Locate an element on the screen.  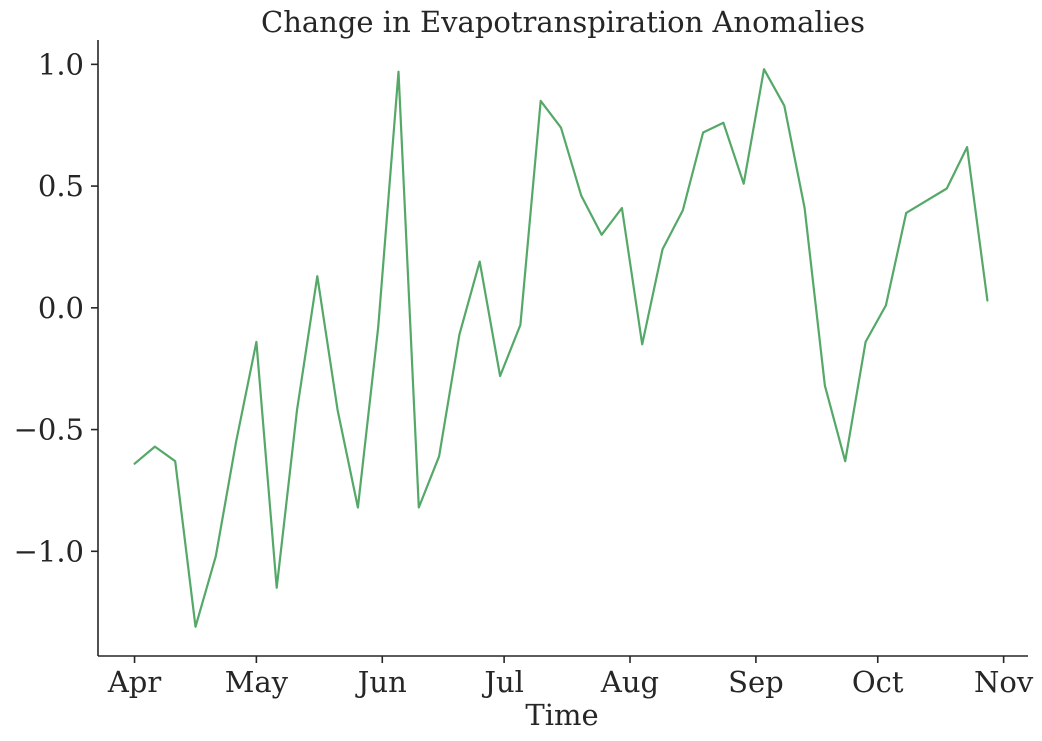
x-axis-ticks: Apr May Jun Jul Aug Sep Oct Nov is located at coordinates (570, 677).